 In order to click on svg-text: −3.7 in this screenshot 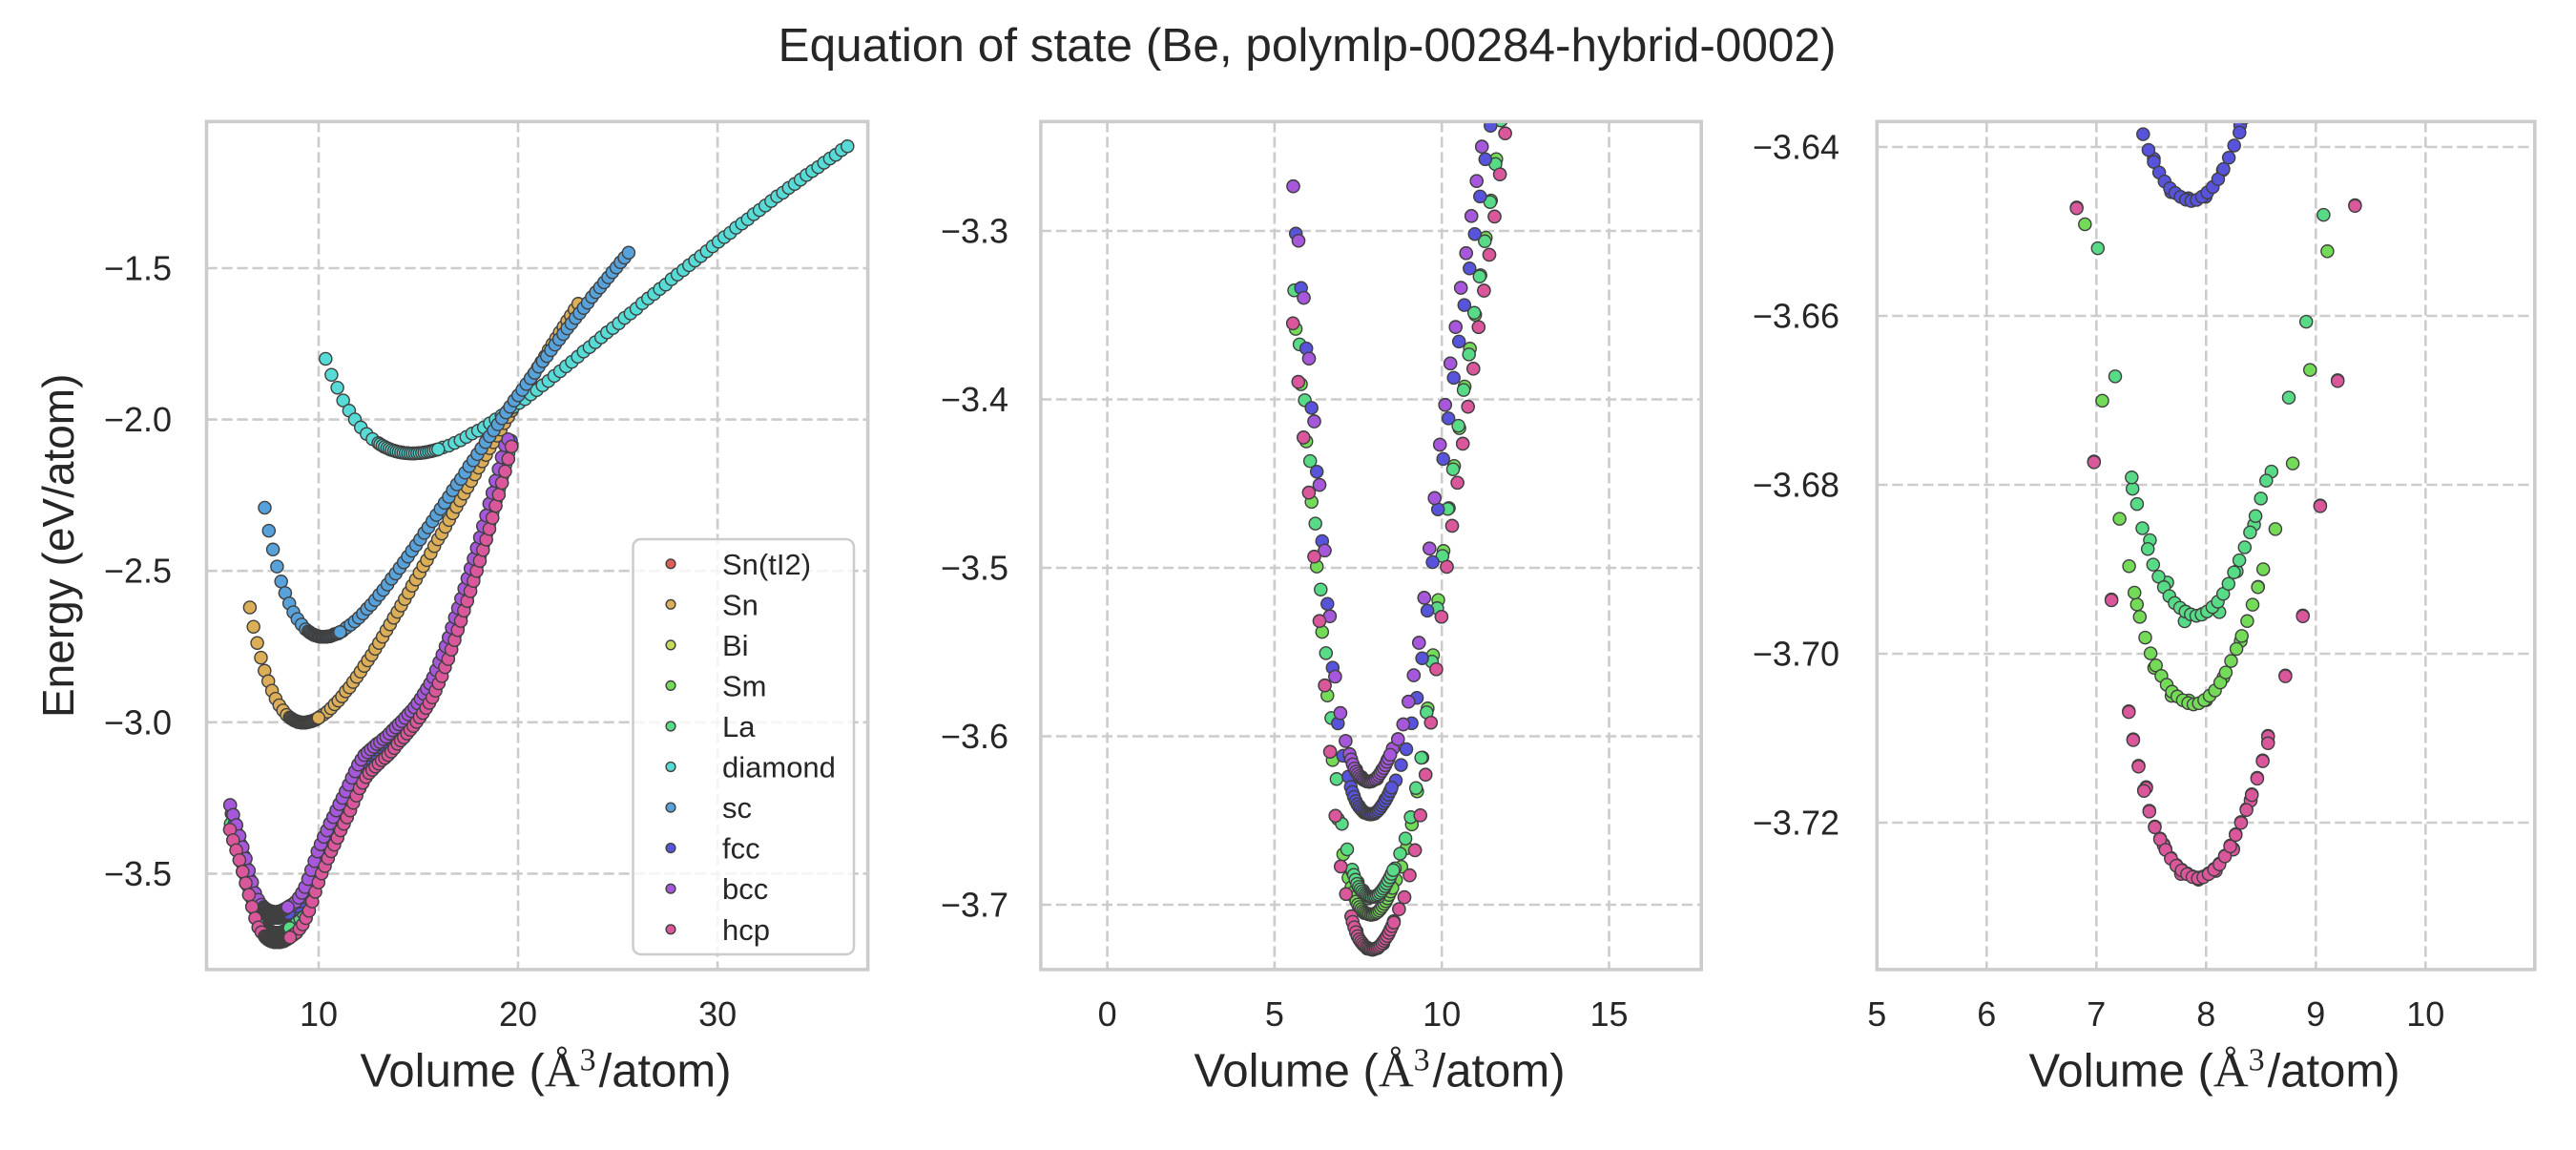, I will do `click(974, 905)`.